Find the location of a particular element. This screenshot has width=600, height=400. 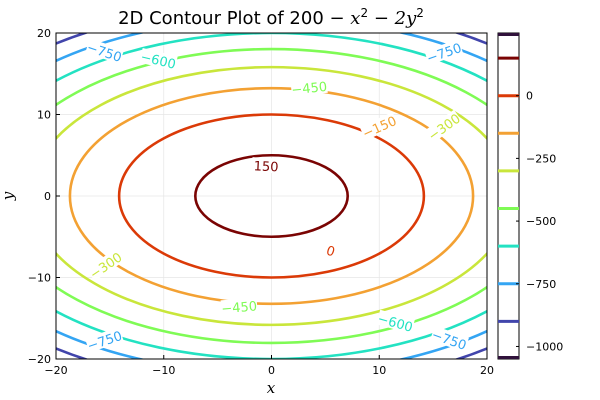

contour-label-text: −750 is located at coordinates (104, 52).